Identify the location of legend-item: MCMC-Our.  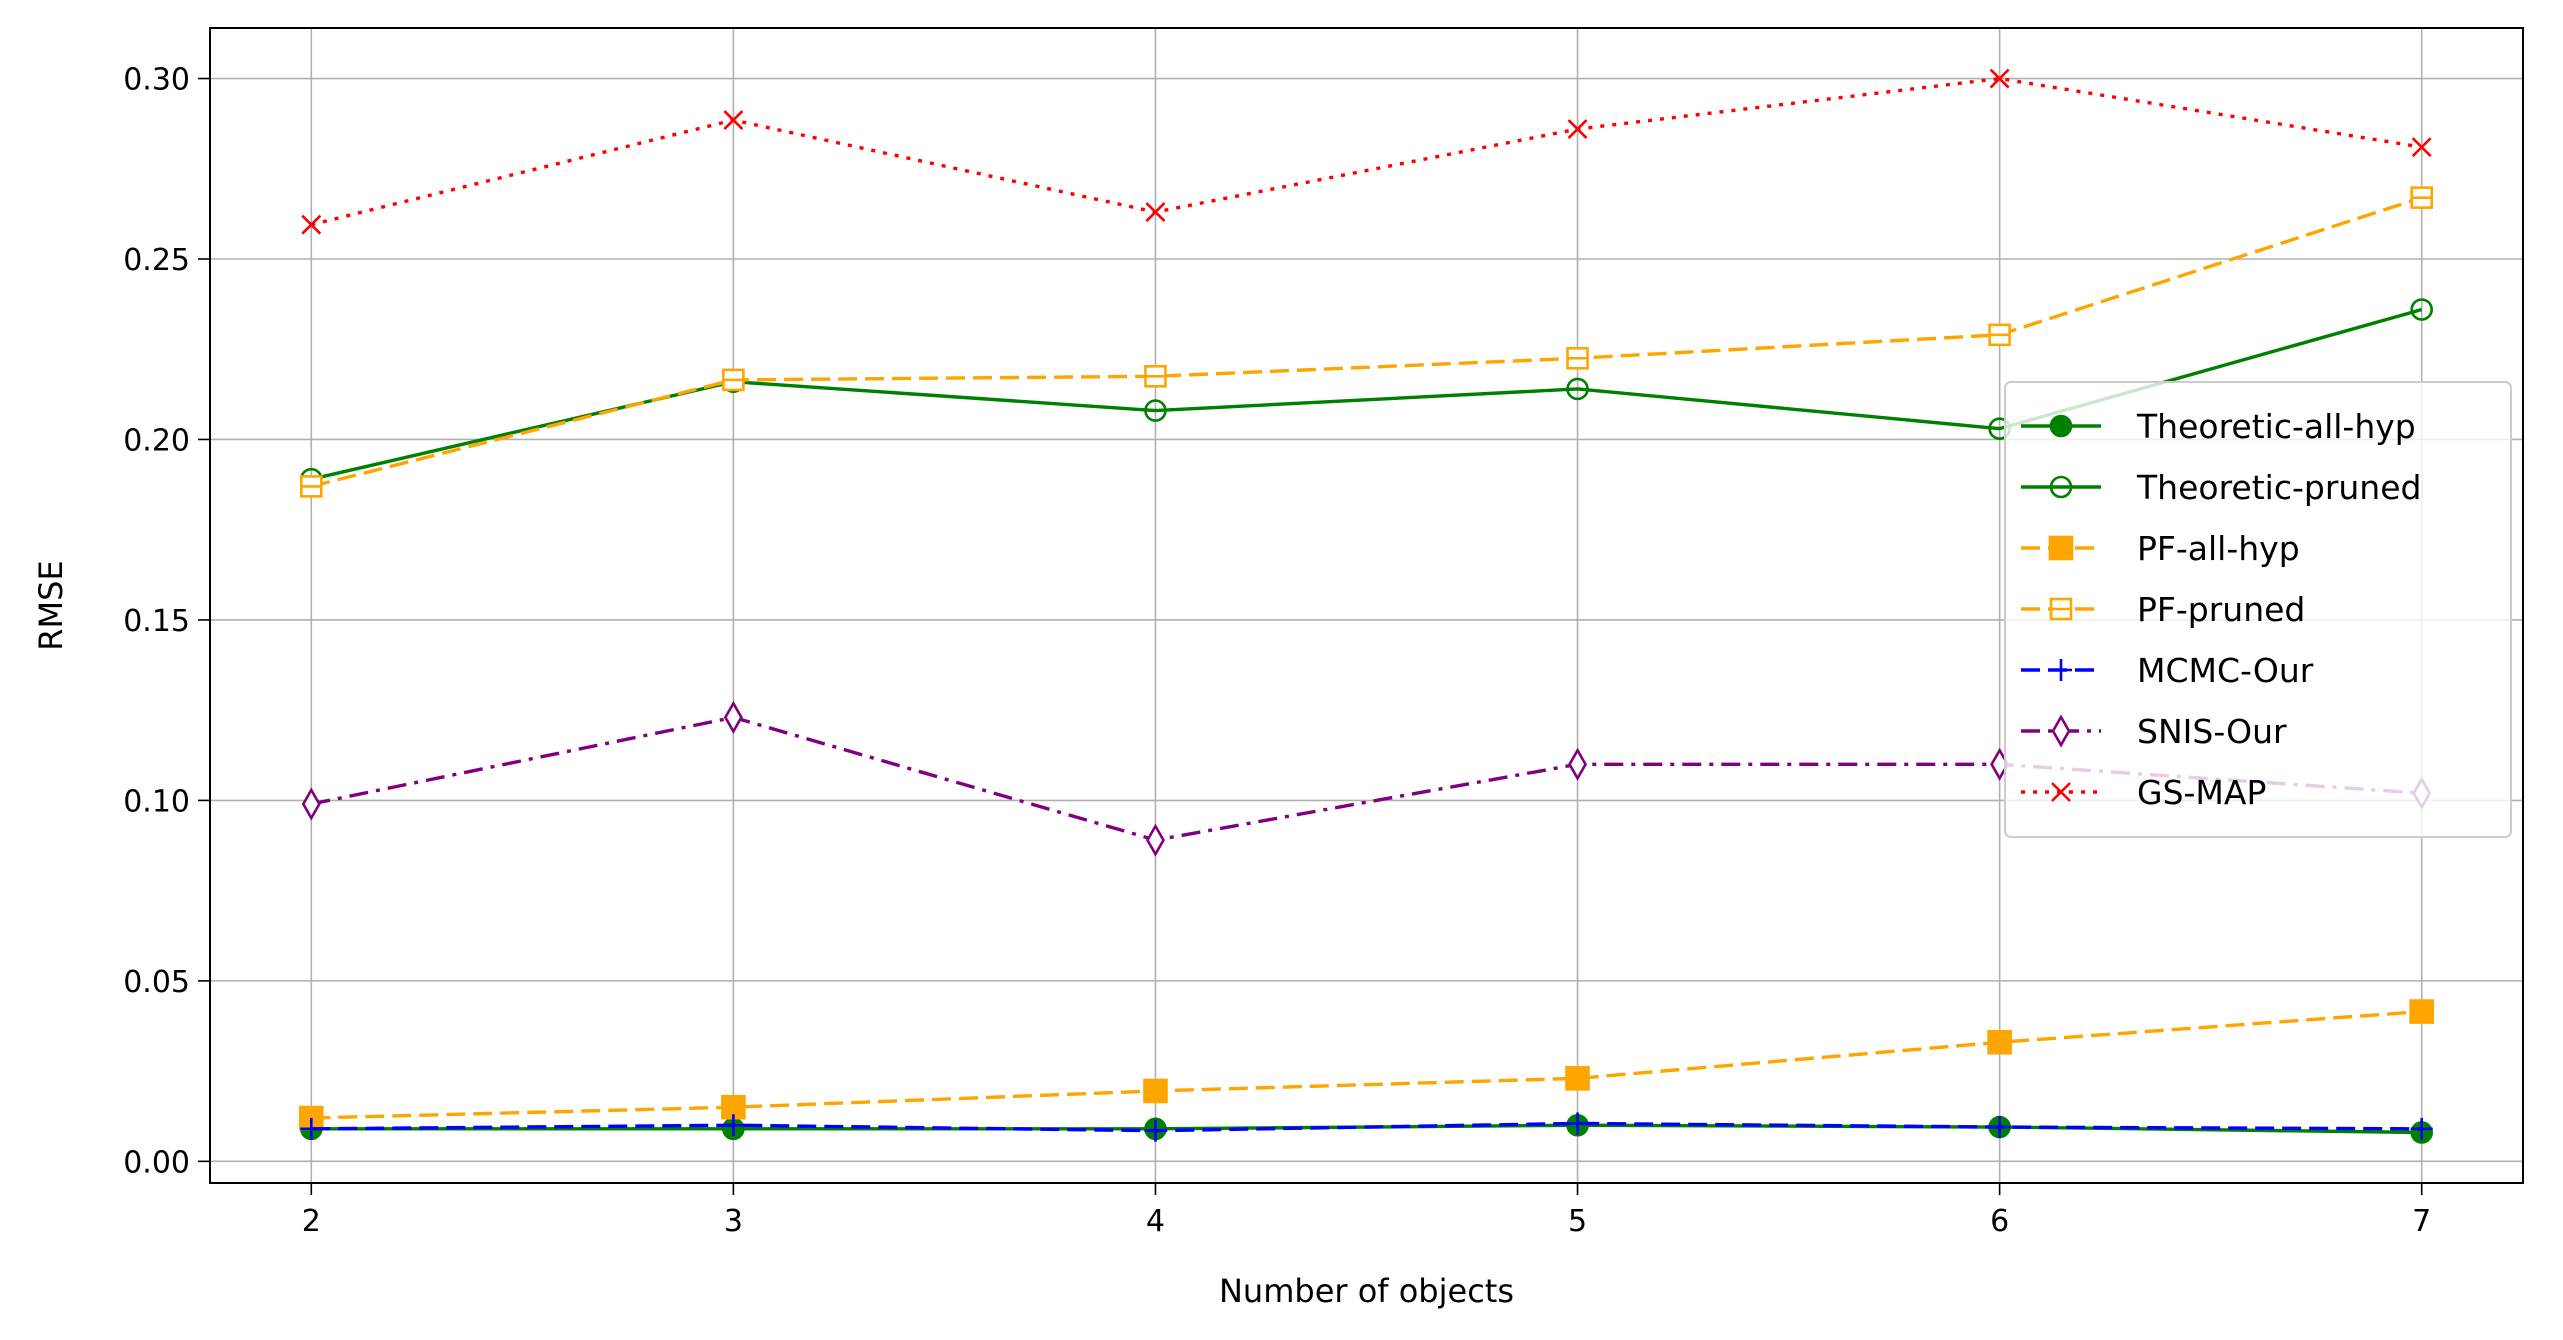
(2167, 670).